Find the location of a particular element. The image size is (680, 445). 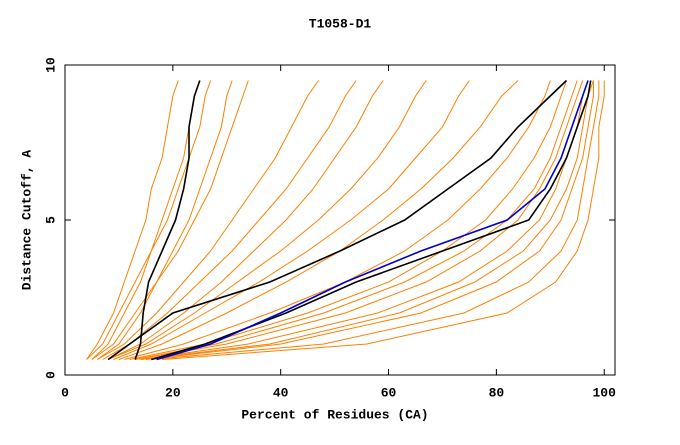

x-tick-label: 40 is located at coordinates (281, 392).